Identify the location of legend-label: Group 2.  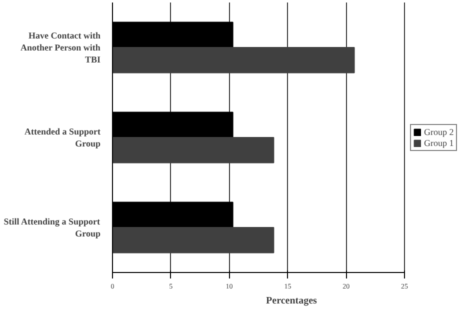
(439, 132).